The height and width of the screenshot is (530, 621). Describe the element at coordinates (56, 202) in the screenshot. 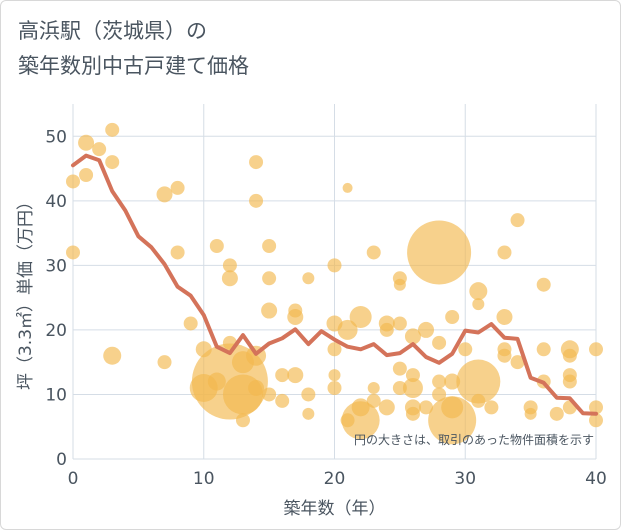

I see `y-tick-label: 40` at that location.